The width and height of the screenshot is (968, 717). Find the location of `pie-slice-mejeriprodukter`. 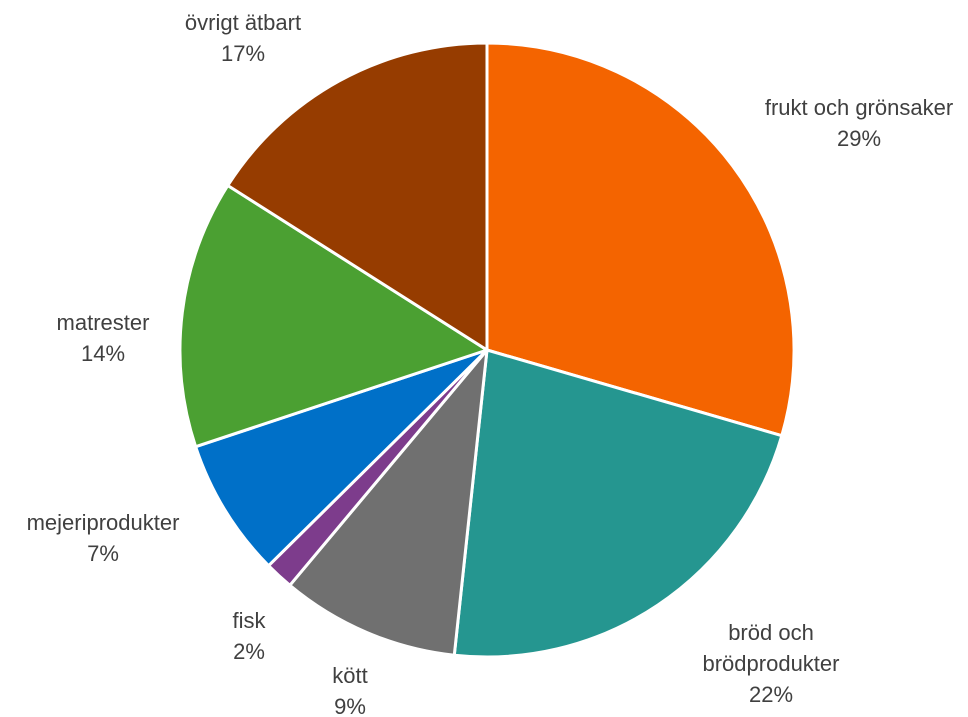

pie-slice-mejeriprodukter is located at coordinates (341, 458).